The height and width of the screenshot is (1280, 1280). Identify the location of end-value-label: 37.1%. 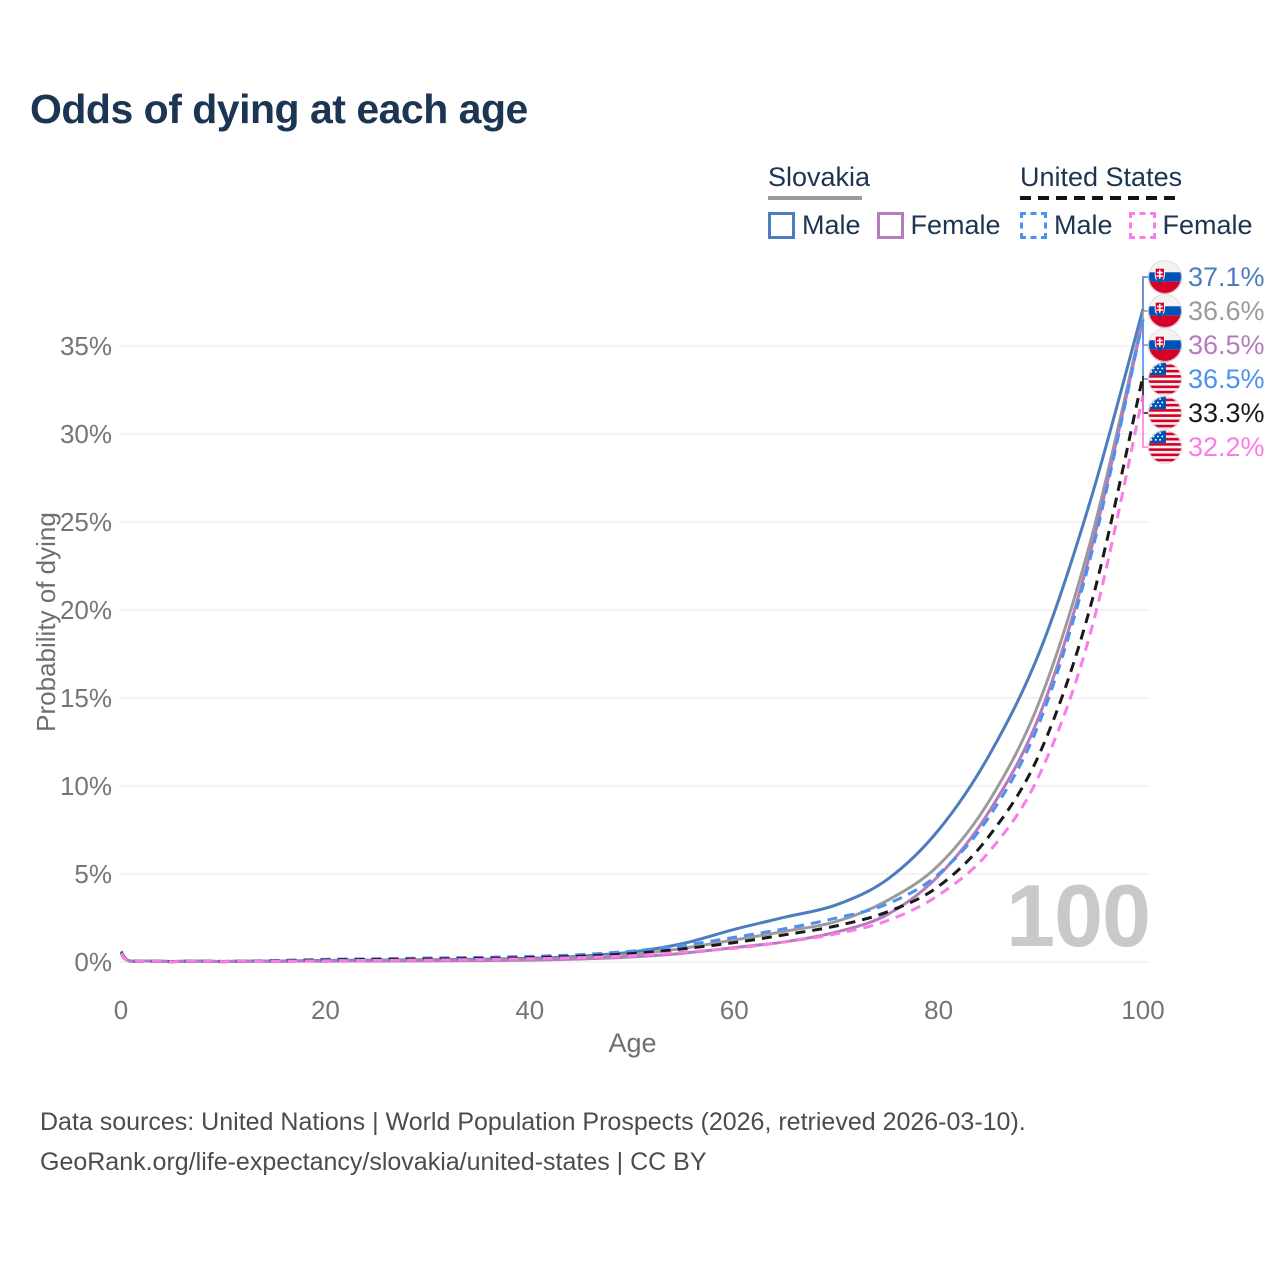
(1226, 276).